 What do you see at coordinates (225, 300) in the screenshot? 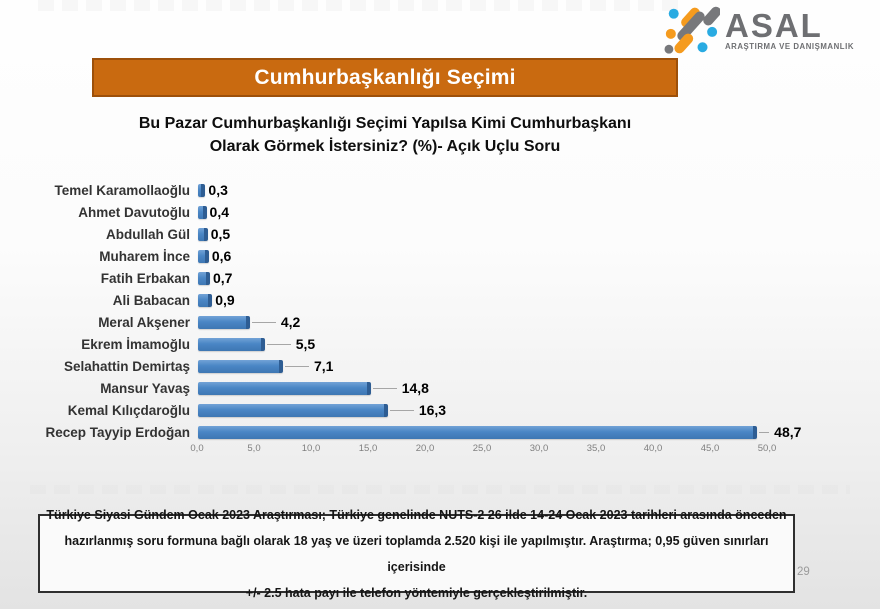
I see `value-label: 0,9` at bounding box center [225, 300].